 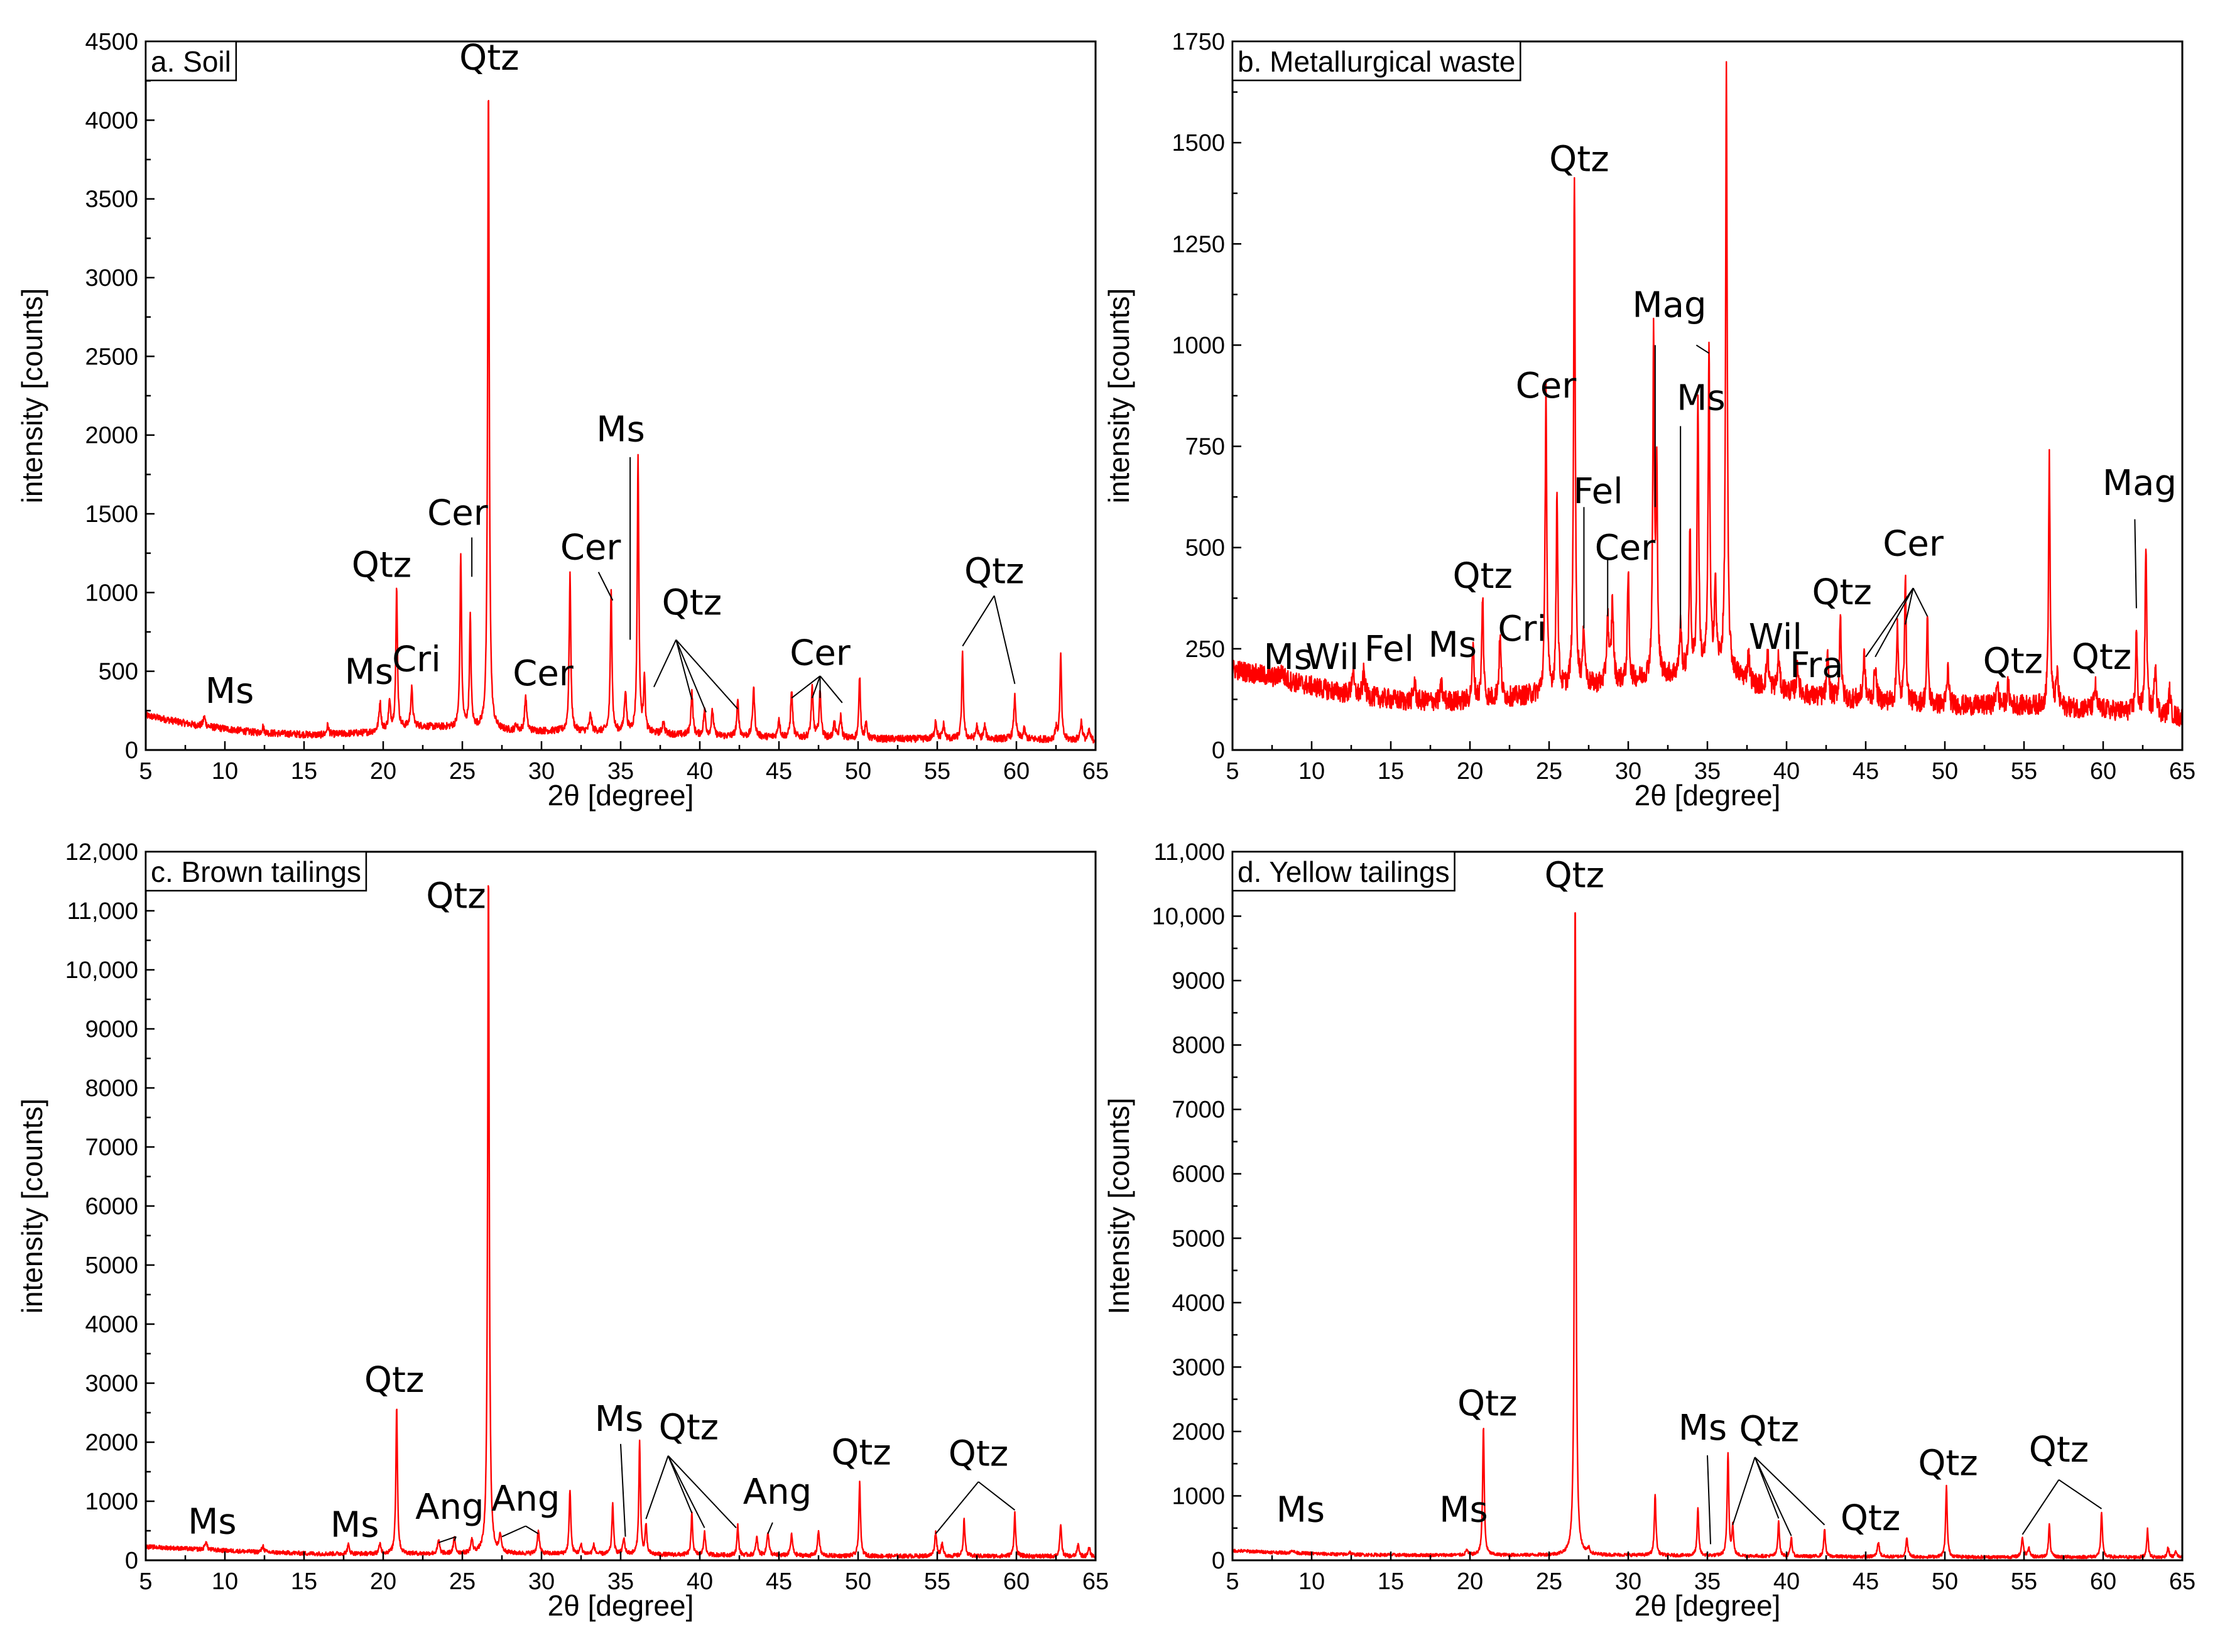 I want to click on x-tick-label-d: 55, so click(x=2024, y=1581).